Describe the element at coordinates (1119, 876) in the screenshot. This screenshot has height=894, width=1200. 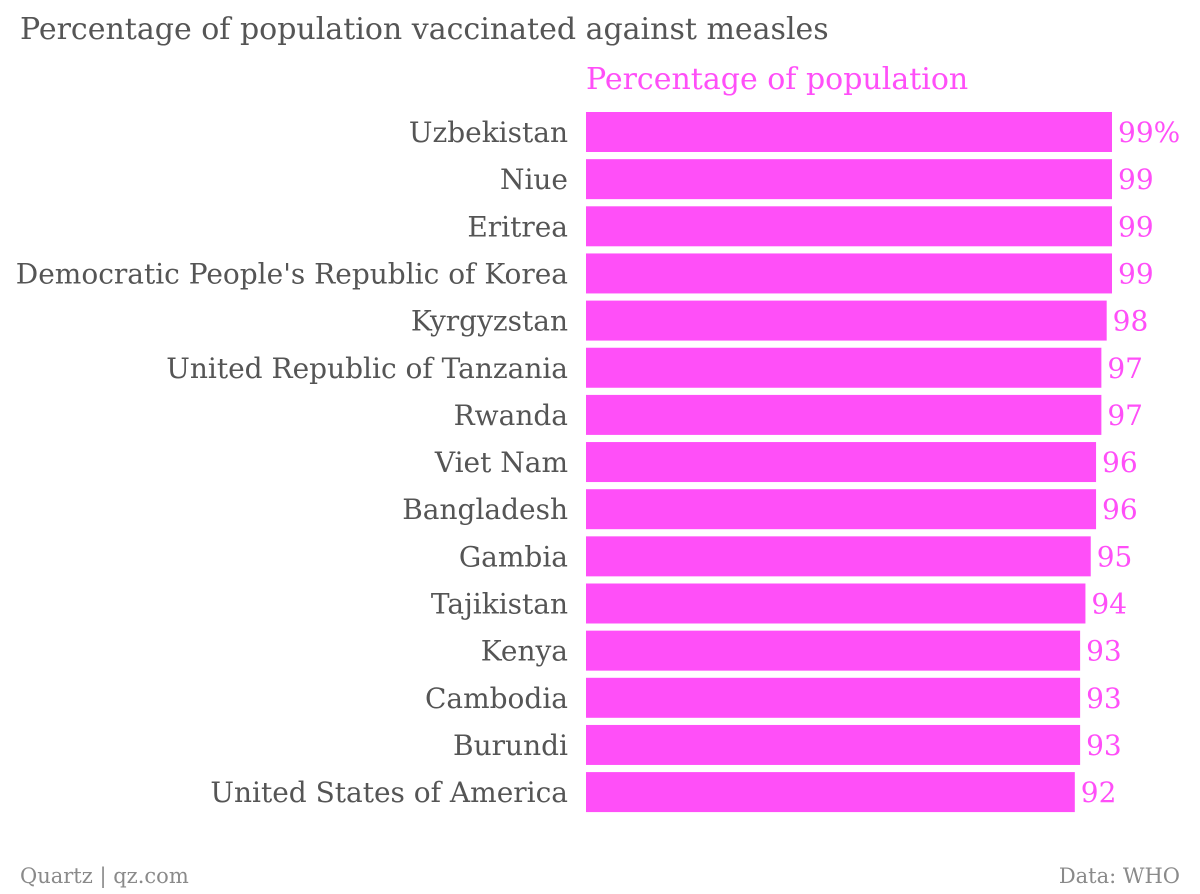
I see `footer-source: Data: WHO` at that location.